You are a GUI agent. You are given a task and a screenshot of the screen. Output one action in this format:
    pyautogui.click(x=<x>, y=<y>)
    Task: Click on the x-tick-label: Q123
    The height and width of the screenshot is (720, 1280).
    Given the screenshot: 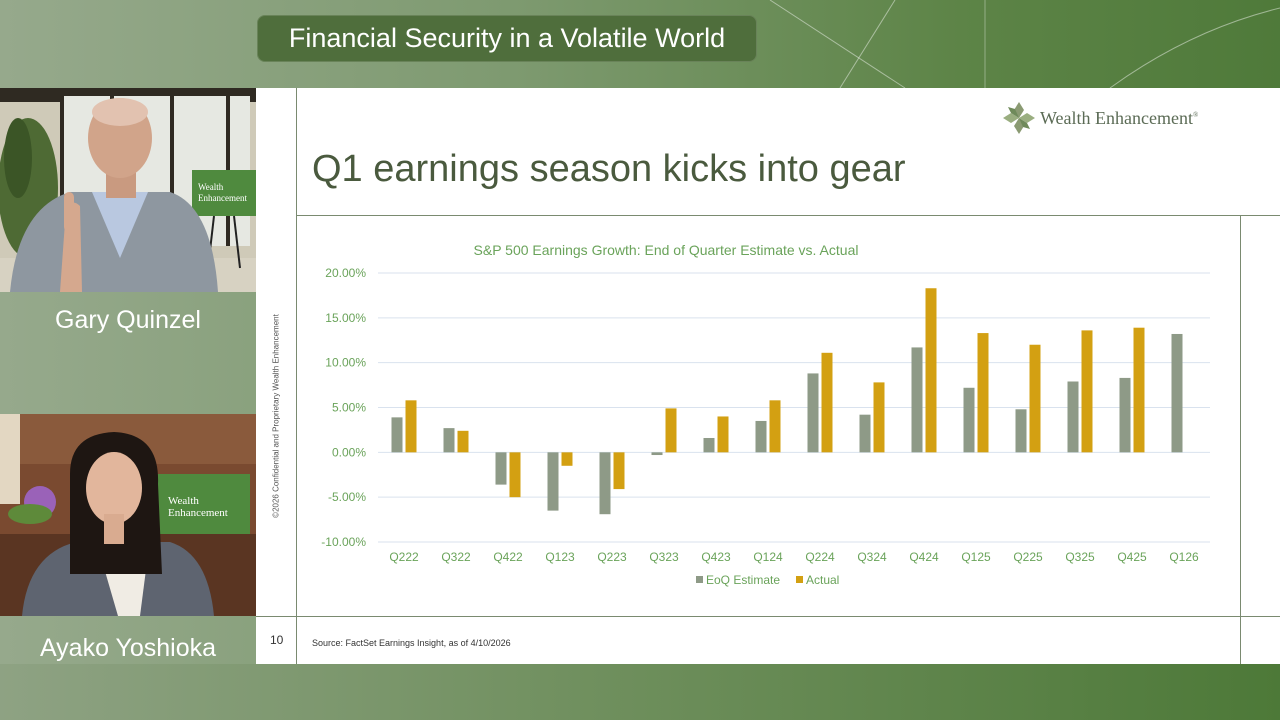 What is the action you would take?
    pyautogui.click(x=560, y=557)
    